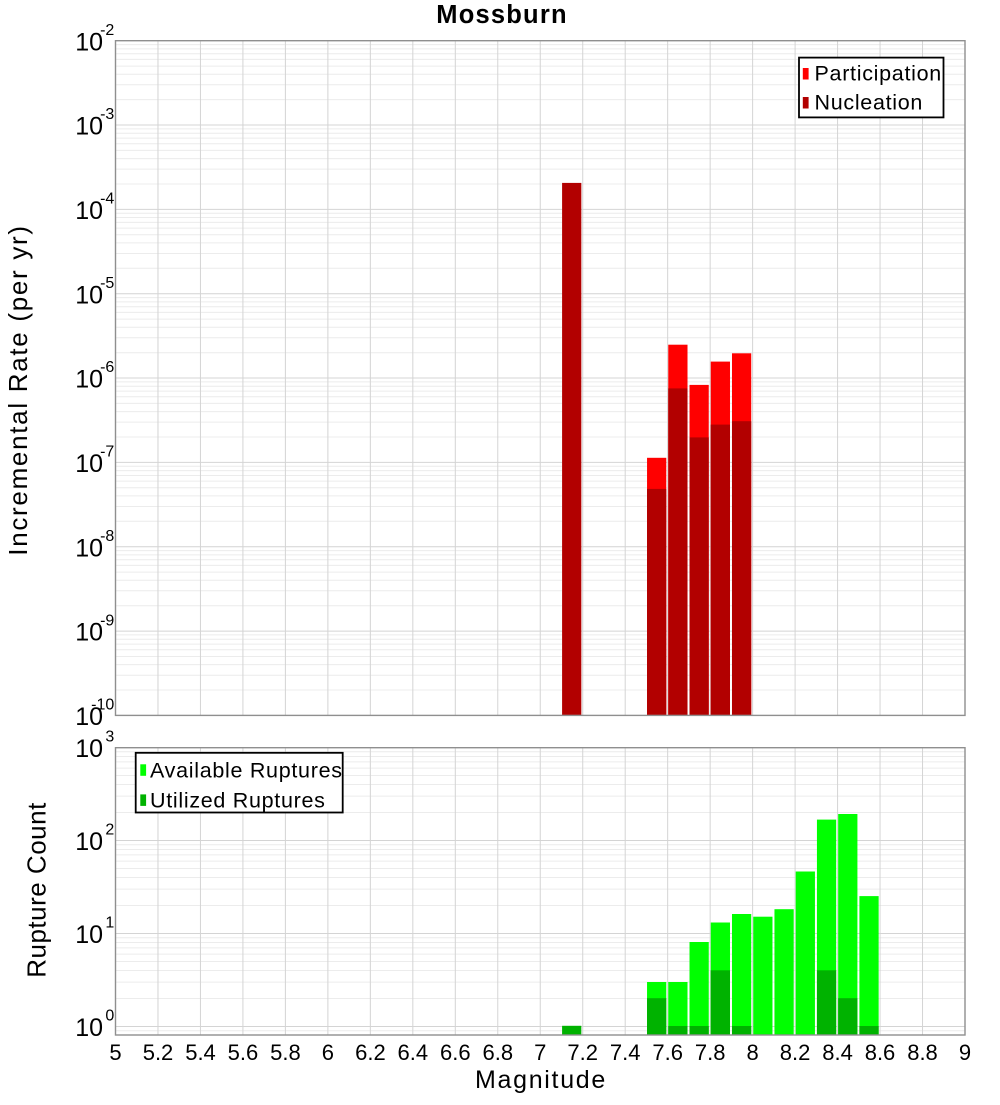 The image size is (1000, 1105). What do you see at coordinates (752, 1052) in the screenshot?
I see `svg-text: 8` at bounding box center [752, 1052].